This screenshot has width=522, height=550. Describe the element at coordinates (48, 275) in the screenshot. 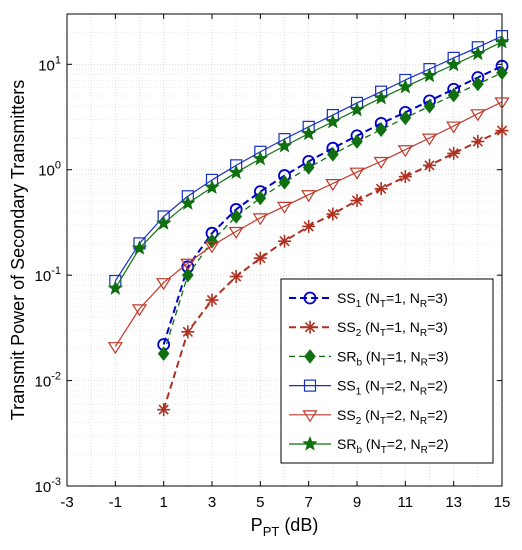

I see `y-tick-label: 10⁻¹` at that location.